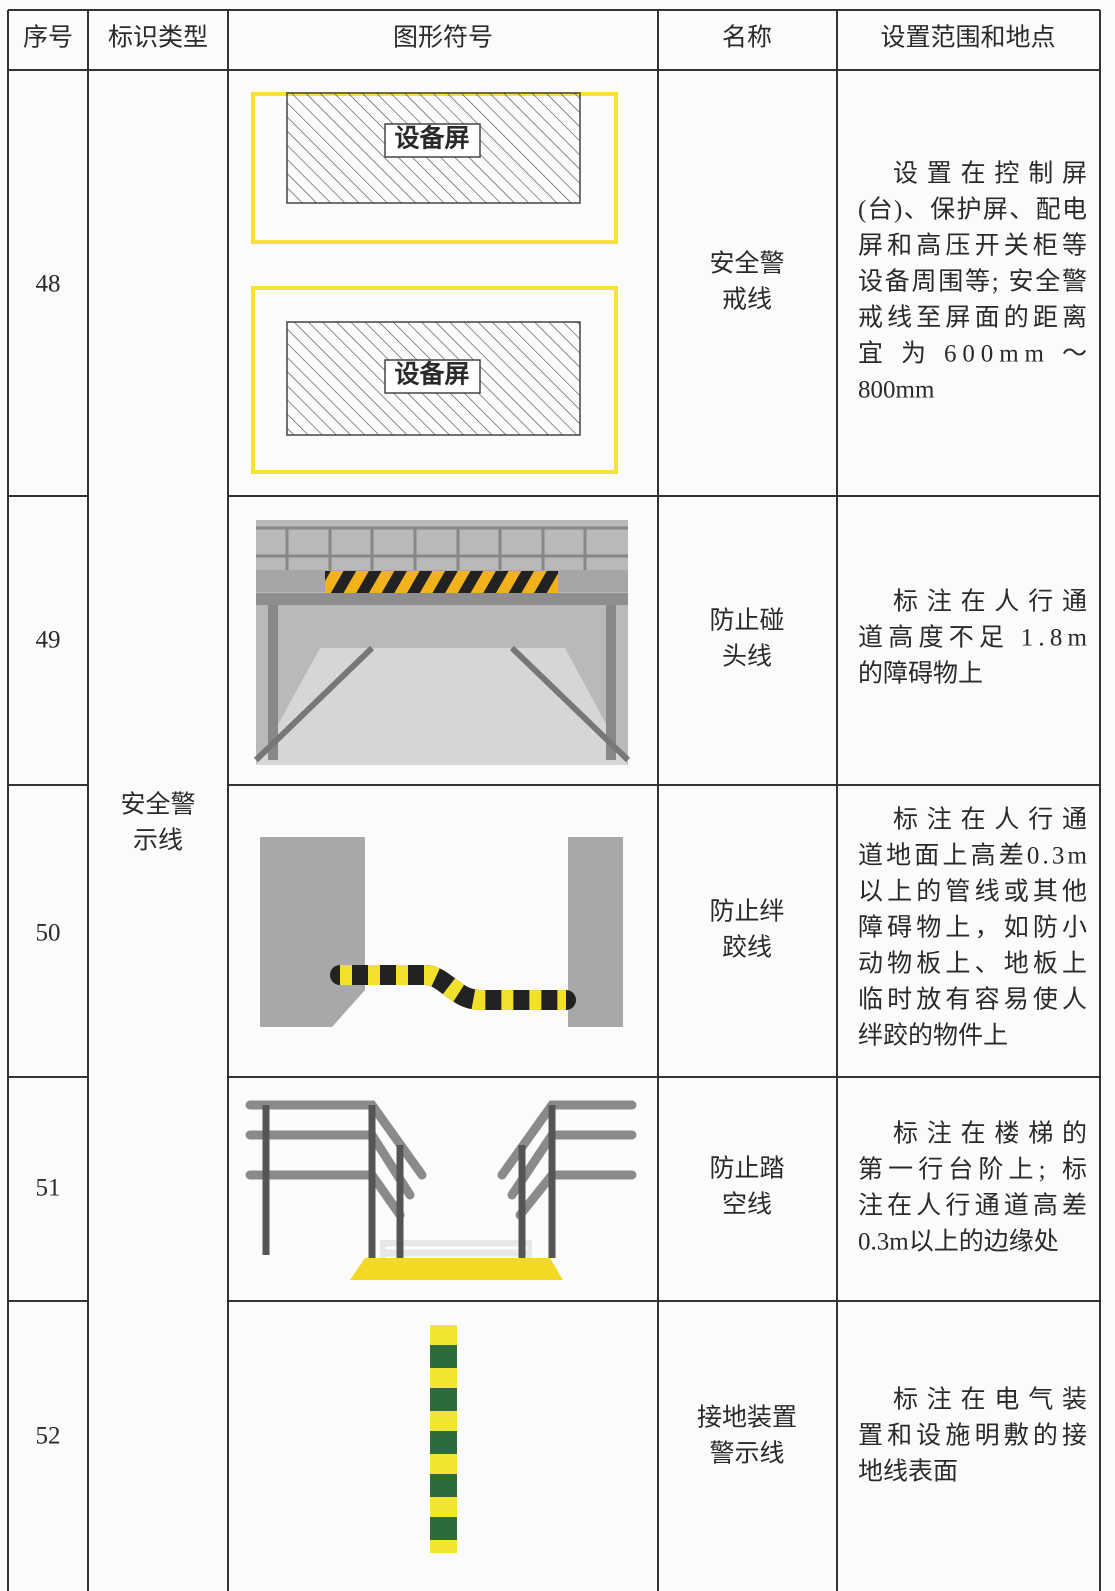 This screenshot has height=1591, width=1115. Describe the element at coordinates (973, 638) in the screenshot. I see `description-line: 道高度不足 1.8m` at that location.